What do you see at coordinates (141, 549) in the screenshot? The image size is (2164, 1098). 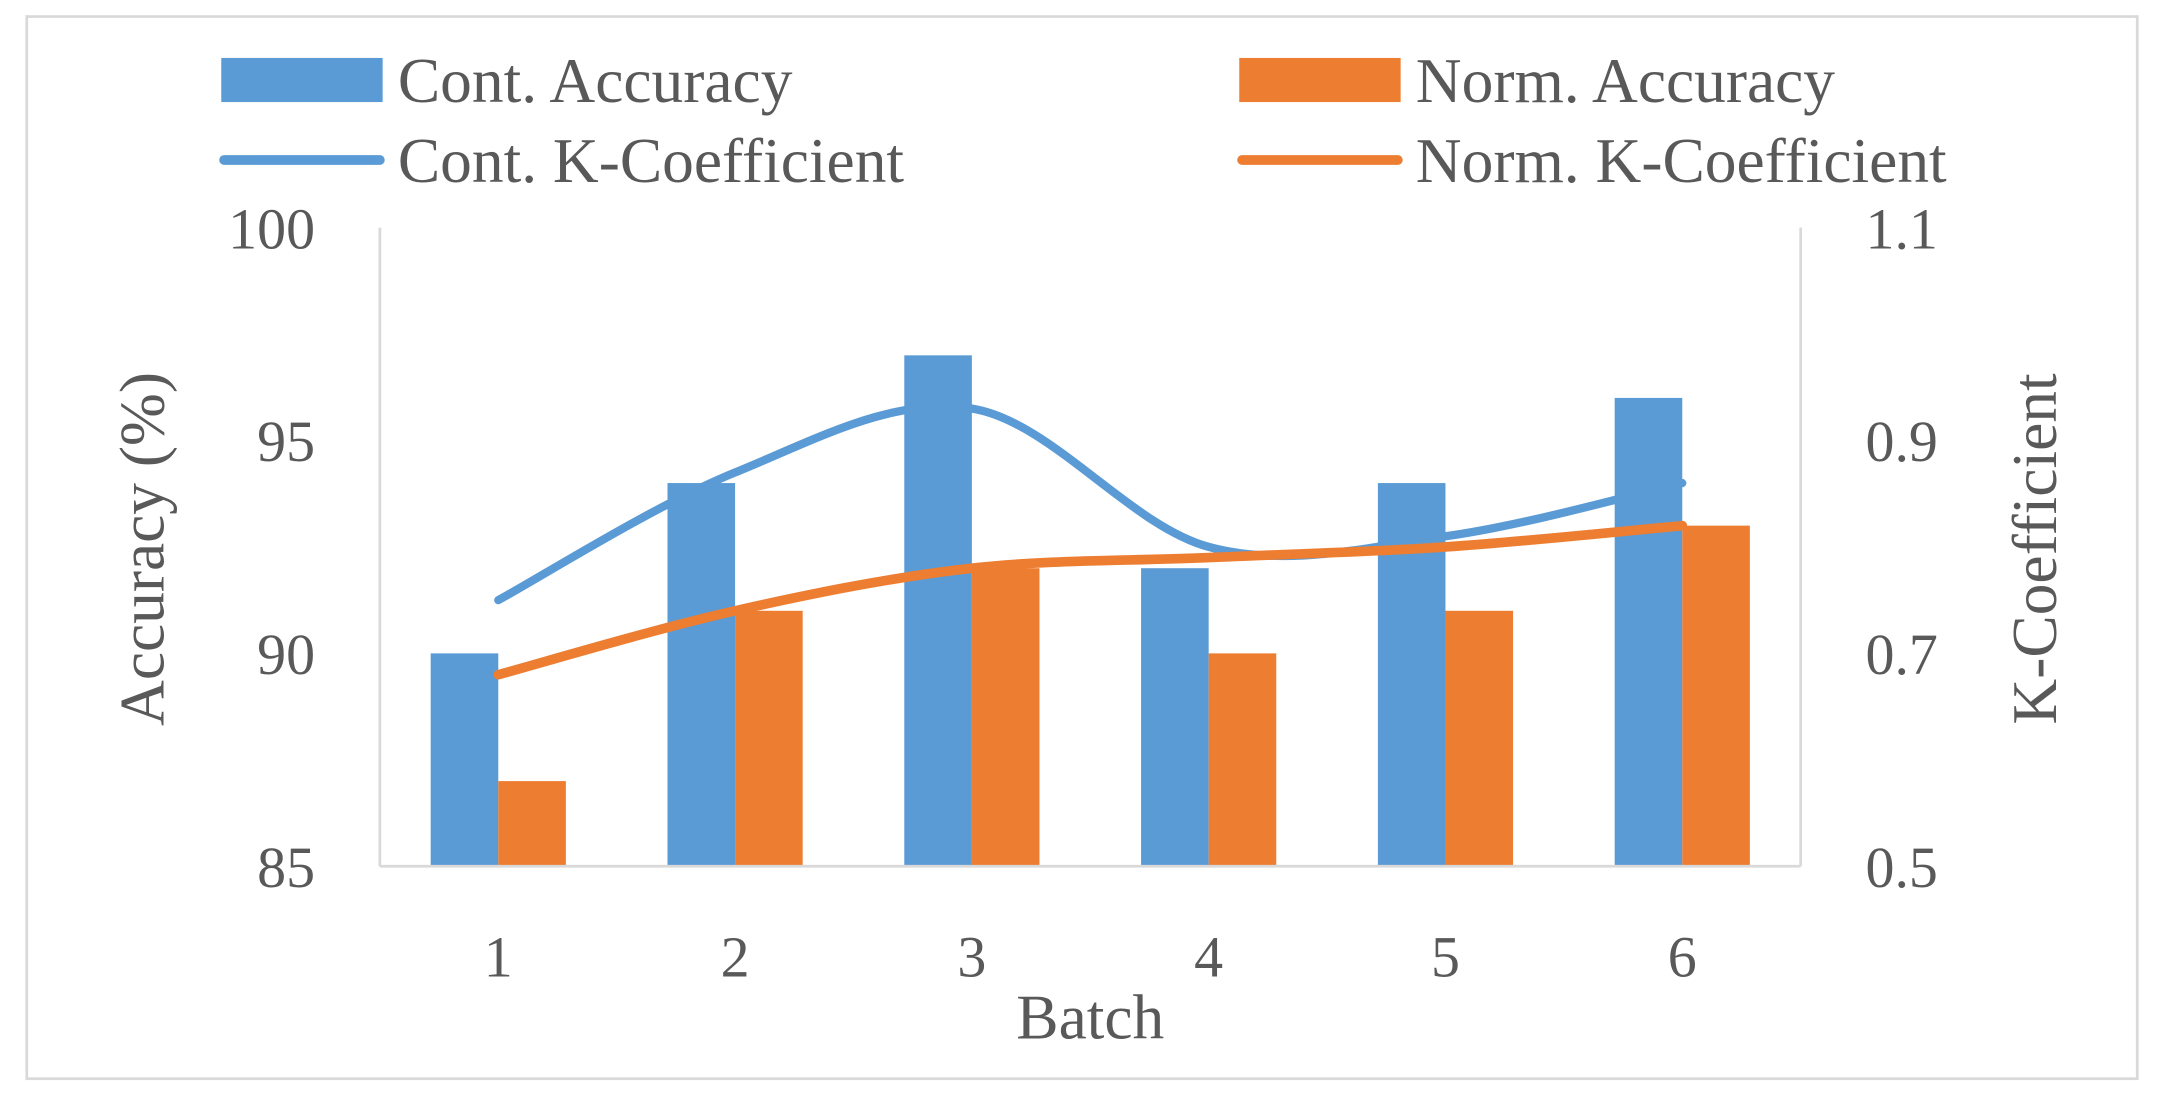 I see `y-axis-label: Accuracy (%)` at bounding box center [141, 549].